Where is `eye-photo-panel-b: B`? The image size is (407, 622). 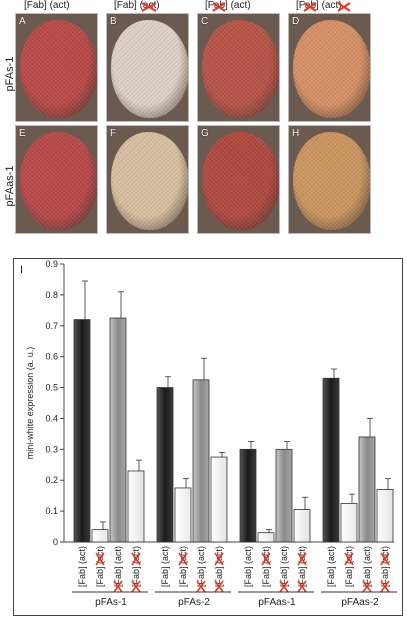 eye-photo-panel-b: B is located at coordinates (147, 67).